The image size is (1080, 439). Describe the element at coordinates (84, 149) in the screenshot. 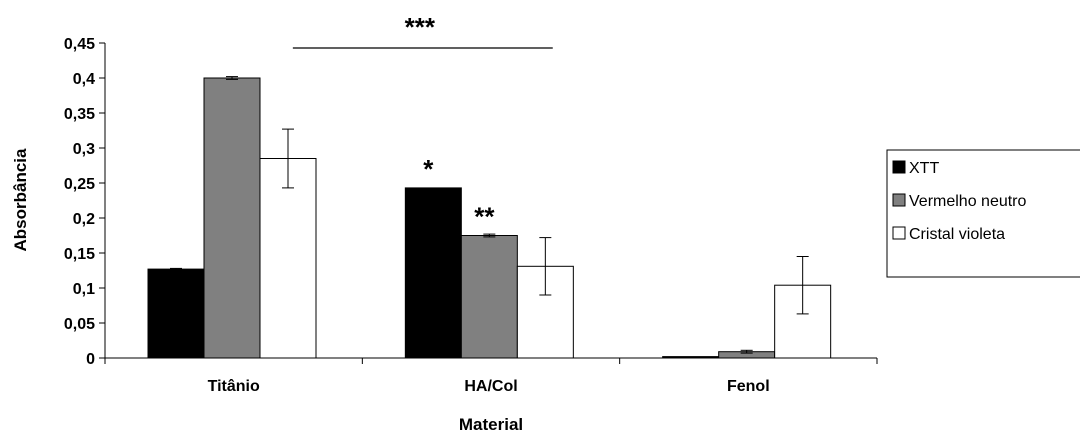

I see `y-tick-label: 0,3` at that location.